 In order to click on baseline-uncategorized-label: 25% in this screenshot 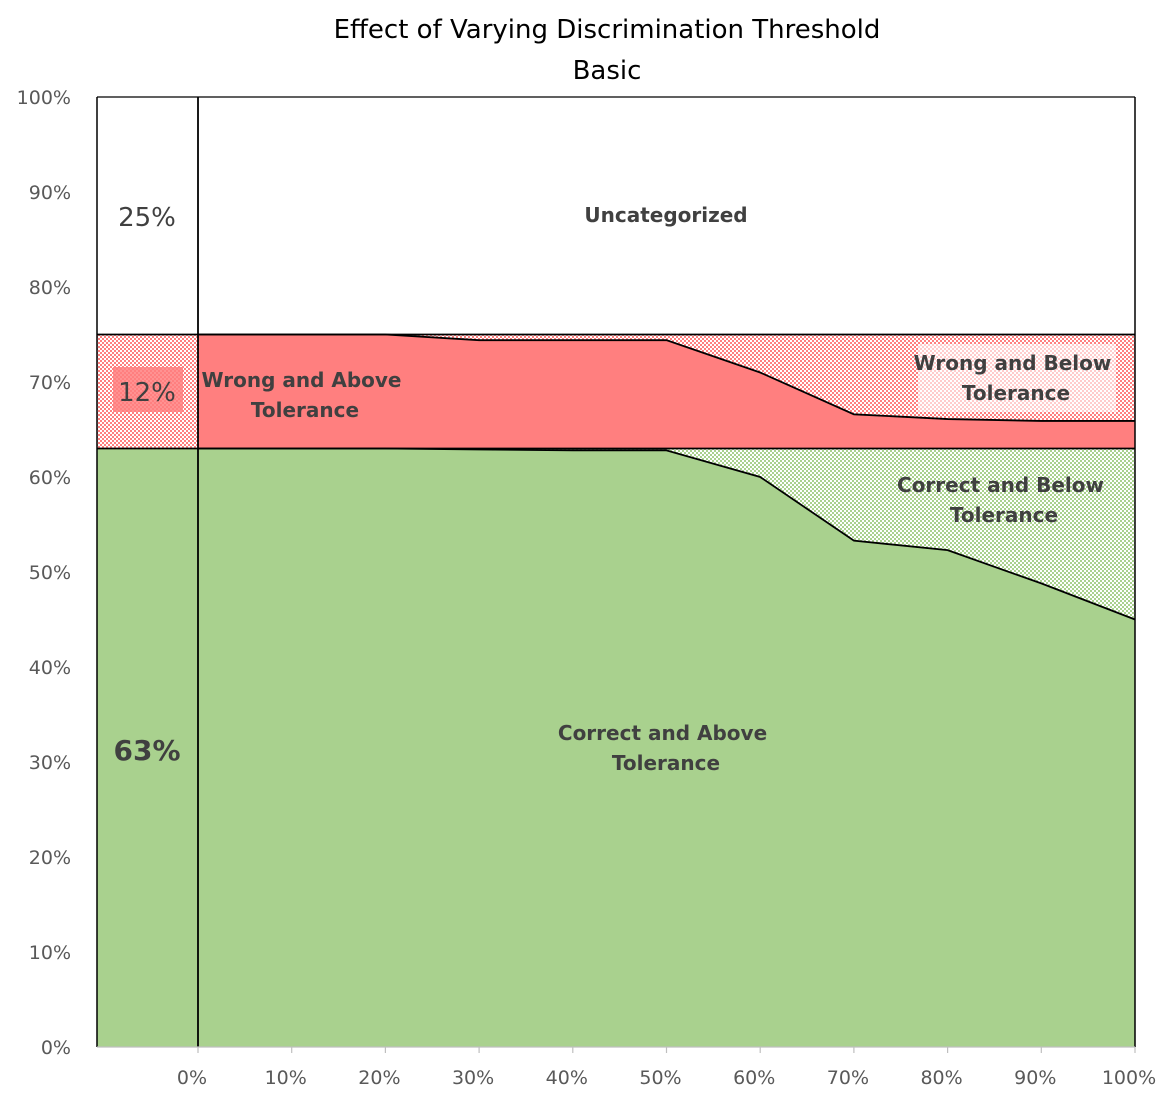, I will do `click(147, 218)`.